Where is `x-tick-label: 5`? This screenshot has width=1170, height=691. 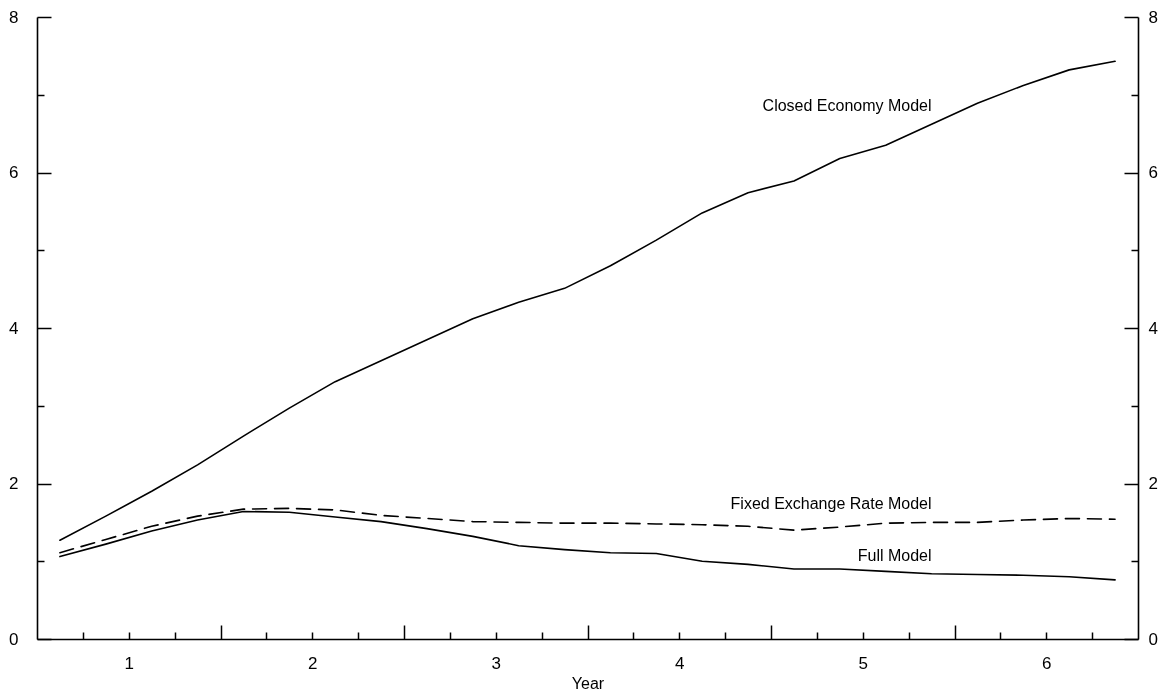
x-tick-label: 5 is located at coordinates (863, 663).